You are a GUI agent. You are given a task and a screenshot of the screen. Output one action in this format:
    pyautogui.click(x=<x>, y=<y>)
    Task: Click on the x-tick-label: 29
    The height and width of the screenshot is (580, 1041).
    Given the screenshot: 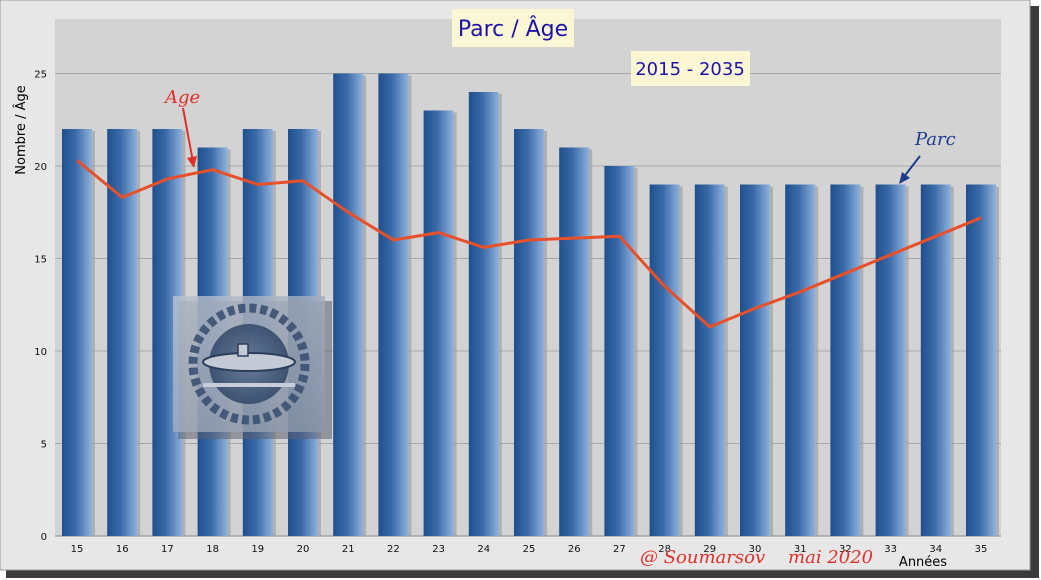 What is the action you would take?
    pyautogui.click(x=709, y=549)
    